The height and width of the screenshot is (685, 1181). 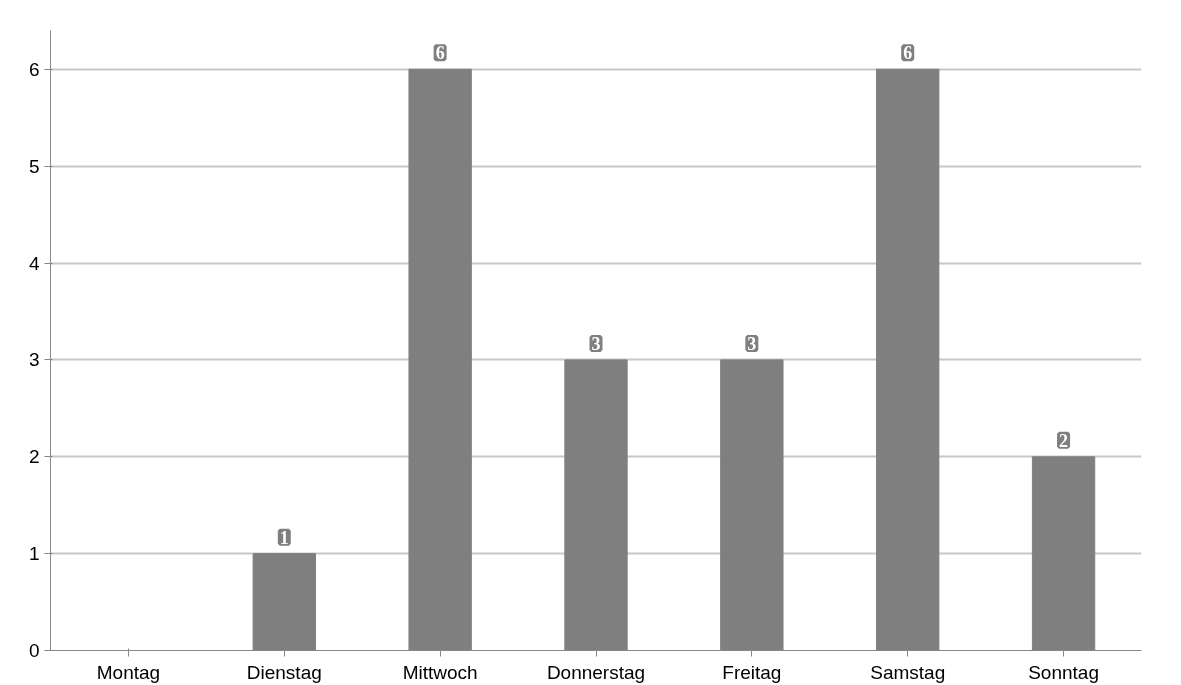 What do you see at coordinates (284, 672) in the screenshot?
I see `x-tick-label: Dienstag` at bounding box center [284, 672].